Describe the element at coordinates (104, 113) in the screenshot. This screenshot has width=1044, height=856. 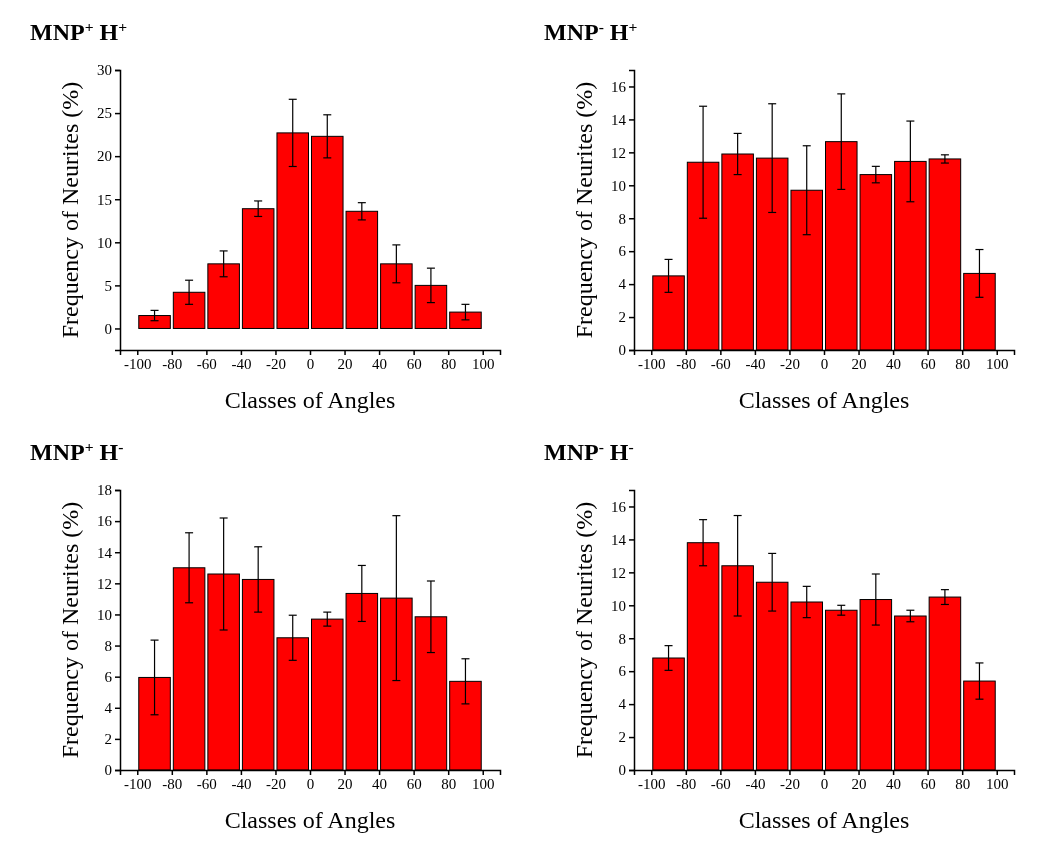
I see `y-tick-label: 25` at that location.